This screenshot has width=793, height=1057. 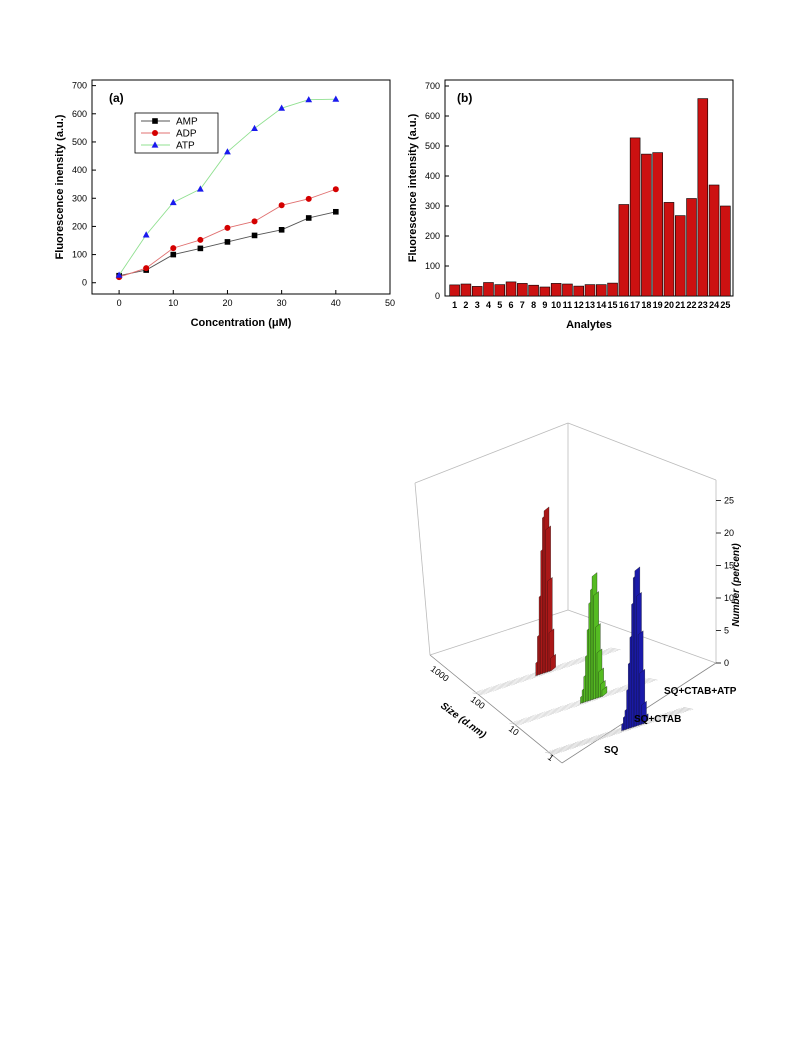 I want to click on chart-a-ytick-label: 100, so click(x=79, y=255).